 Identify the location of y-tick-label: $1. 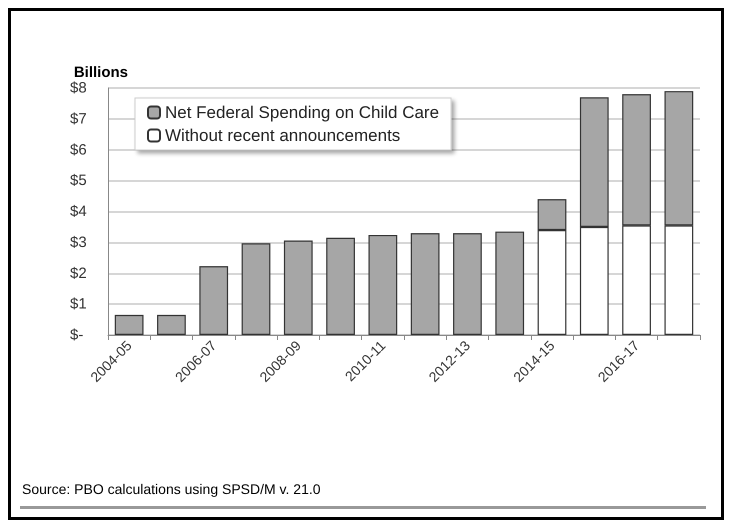
(78, 304).